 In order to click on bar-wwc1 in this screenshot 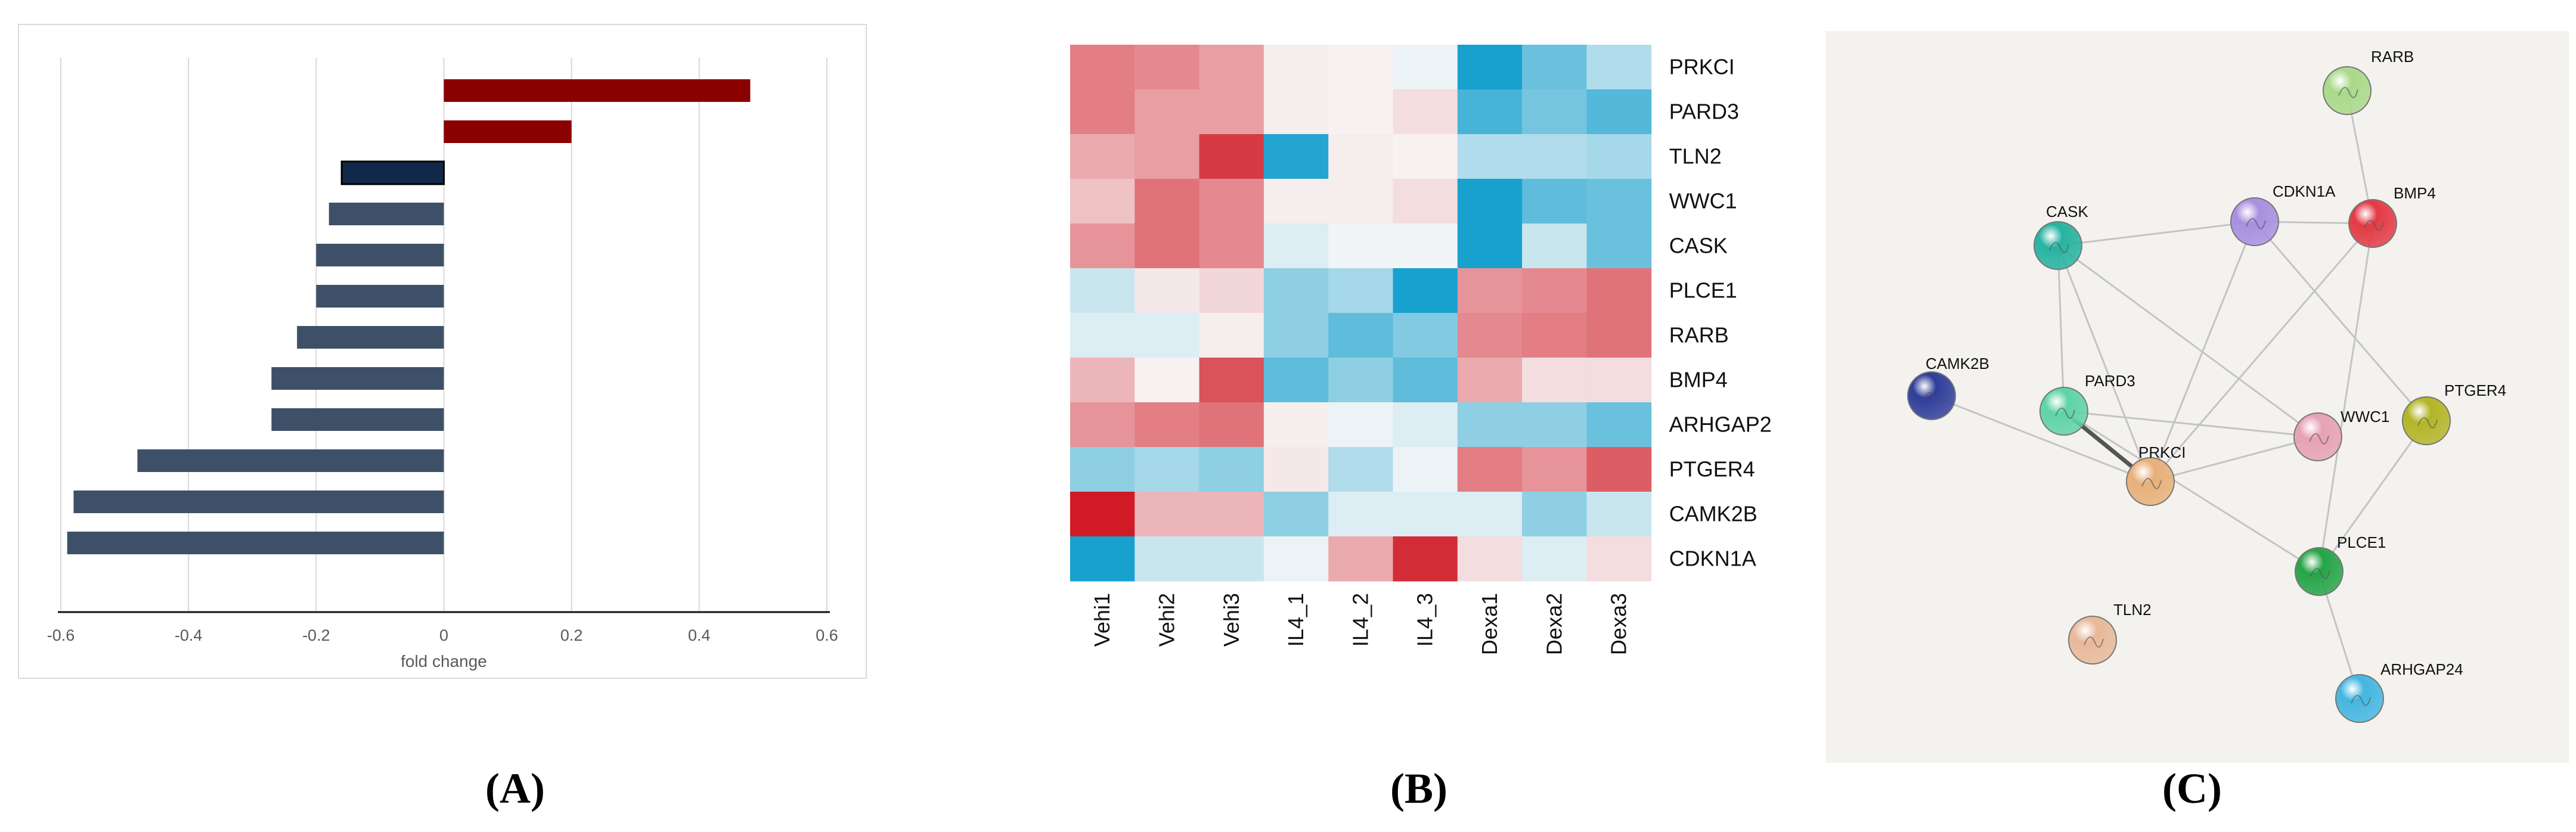, I will do `click(380, 255)`.